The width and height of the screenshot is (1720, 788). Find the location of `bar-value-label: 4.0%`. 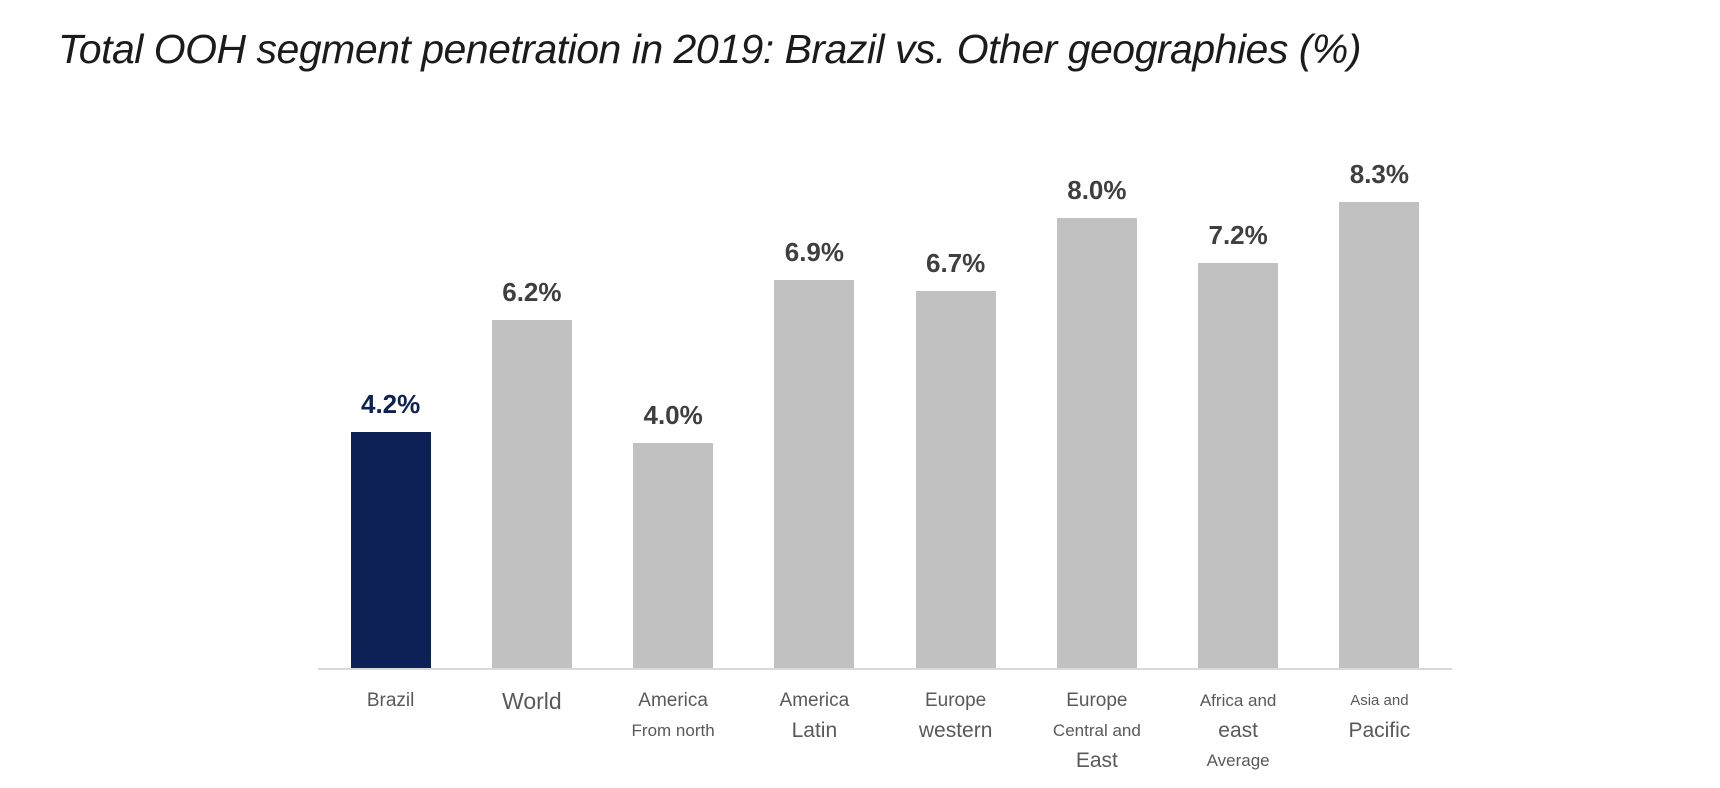

bar-value-label: 4.0% is located at coordinates (673, 415).